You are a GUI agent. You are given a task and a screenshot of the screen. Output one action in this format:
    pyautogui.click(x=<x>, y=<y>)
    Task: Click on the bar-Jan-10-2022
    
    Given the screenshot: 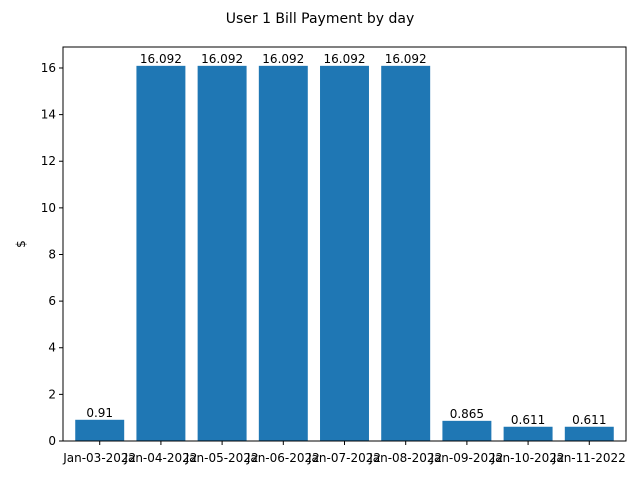 What is the action you would take?
    pyautogui.click(x=528, y=433)
    